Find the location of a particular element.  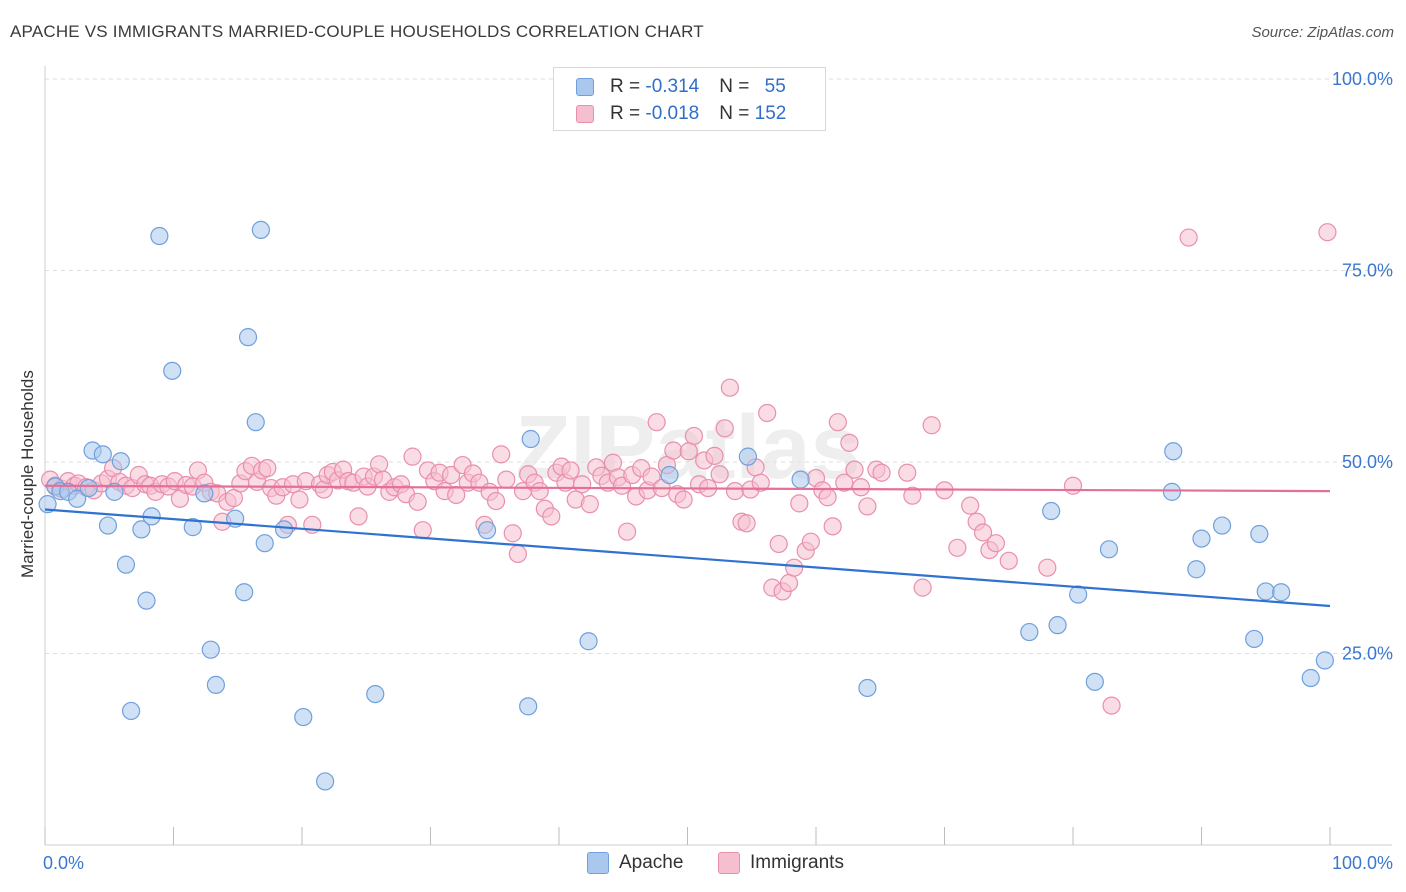

y-tick-label-0: 25.0% is located at coordinates (1367, 654).